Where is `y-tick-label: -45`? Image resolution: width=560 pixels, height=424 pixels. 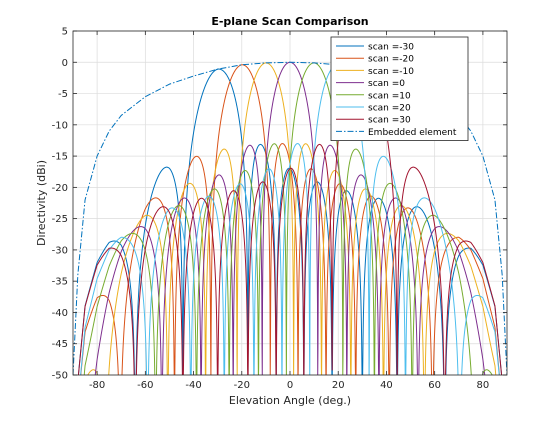 y-tick-label: -45 is located at coordinates (60, 344).